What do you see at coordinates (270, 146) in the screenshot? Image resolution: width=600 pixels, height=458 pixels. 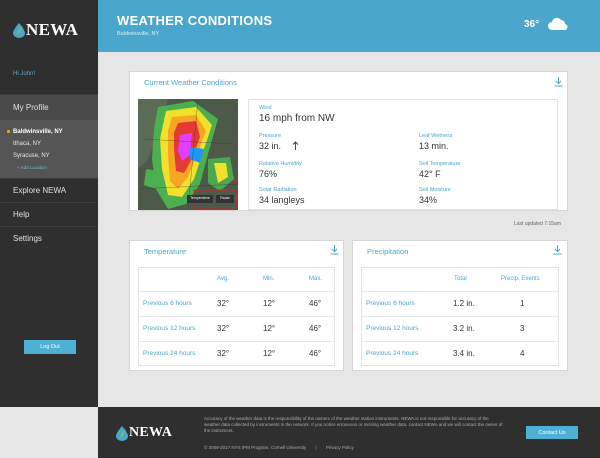 I see `pressure-value: 32 in.` at bounding box center [270, 146].